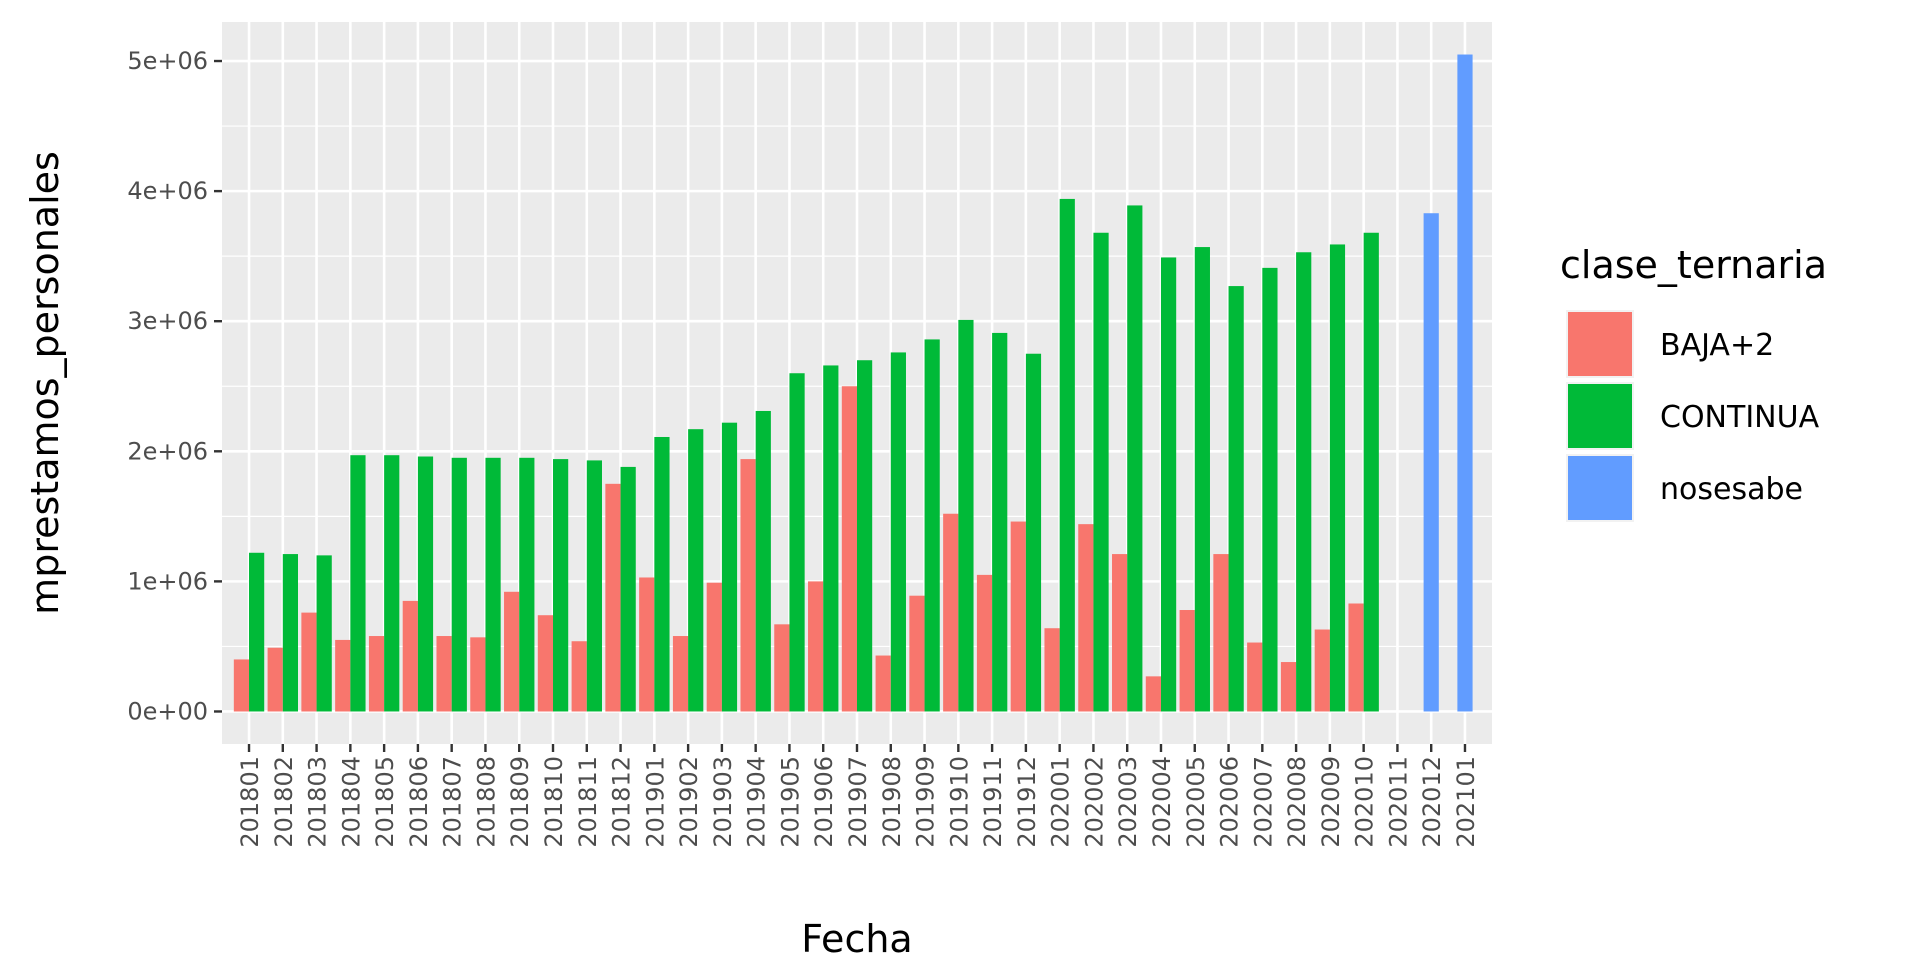 This screenshot has width=1912, height=974. What do you see at coordinates (689, 802) in the screenshot?
I see `x-tick-label: 201902` at bounding box center [689, 802].